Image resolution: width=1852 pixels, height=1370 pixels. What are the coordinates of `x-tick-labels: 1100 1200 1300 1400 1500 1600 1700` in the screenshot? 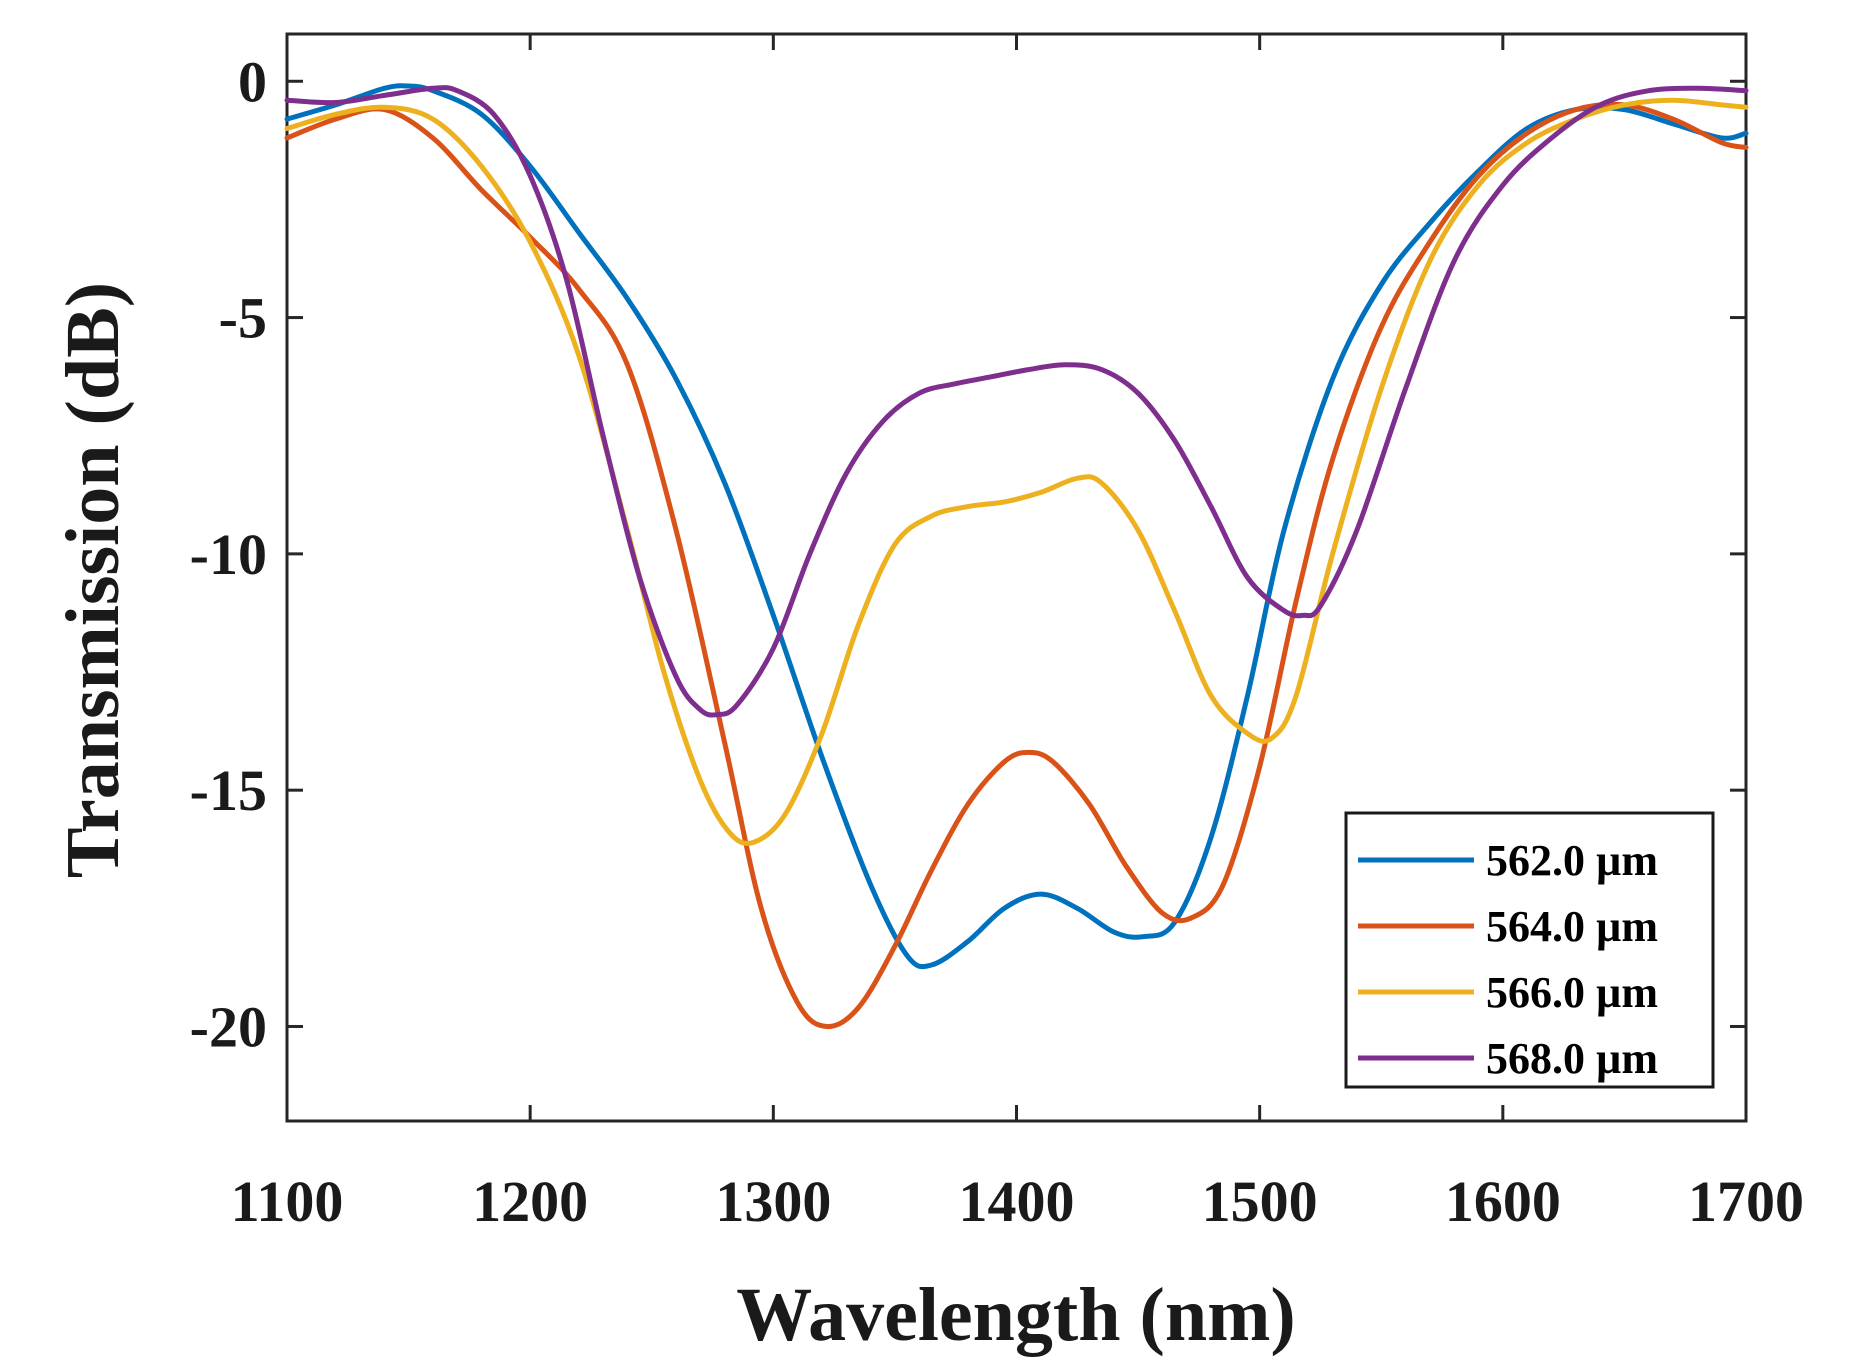 It's located at (1017, 1201).